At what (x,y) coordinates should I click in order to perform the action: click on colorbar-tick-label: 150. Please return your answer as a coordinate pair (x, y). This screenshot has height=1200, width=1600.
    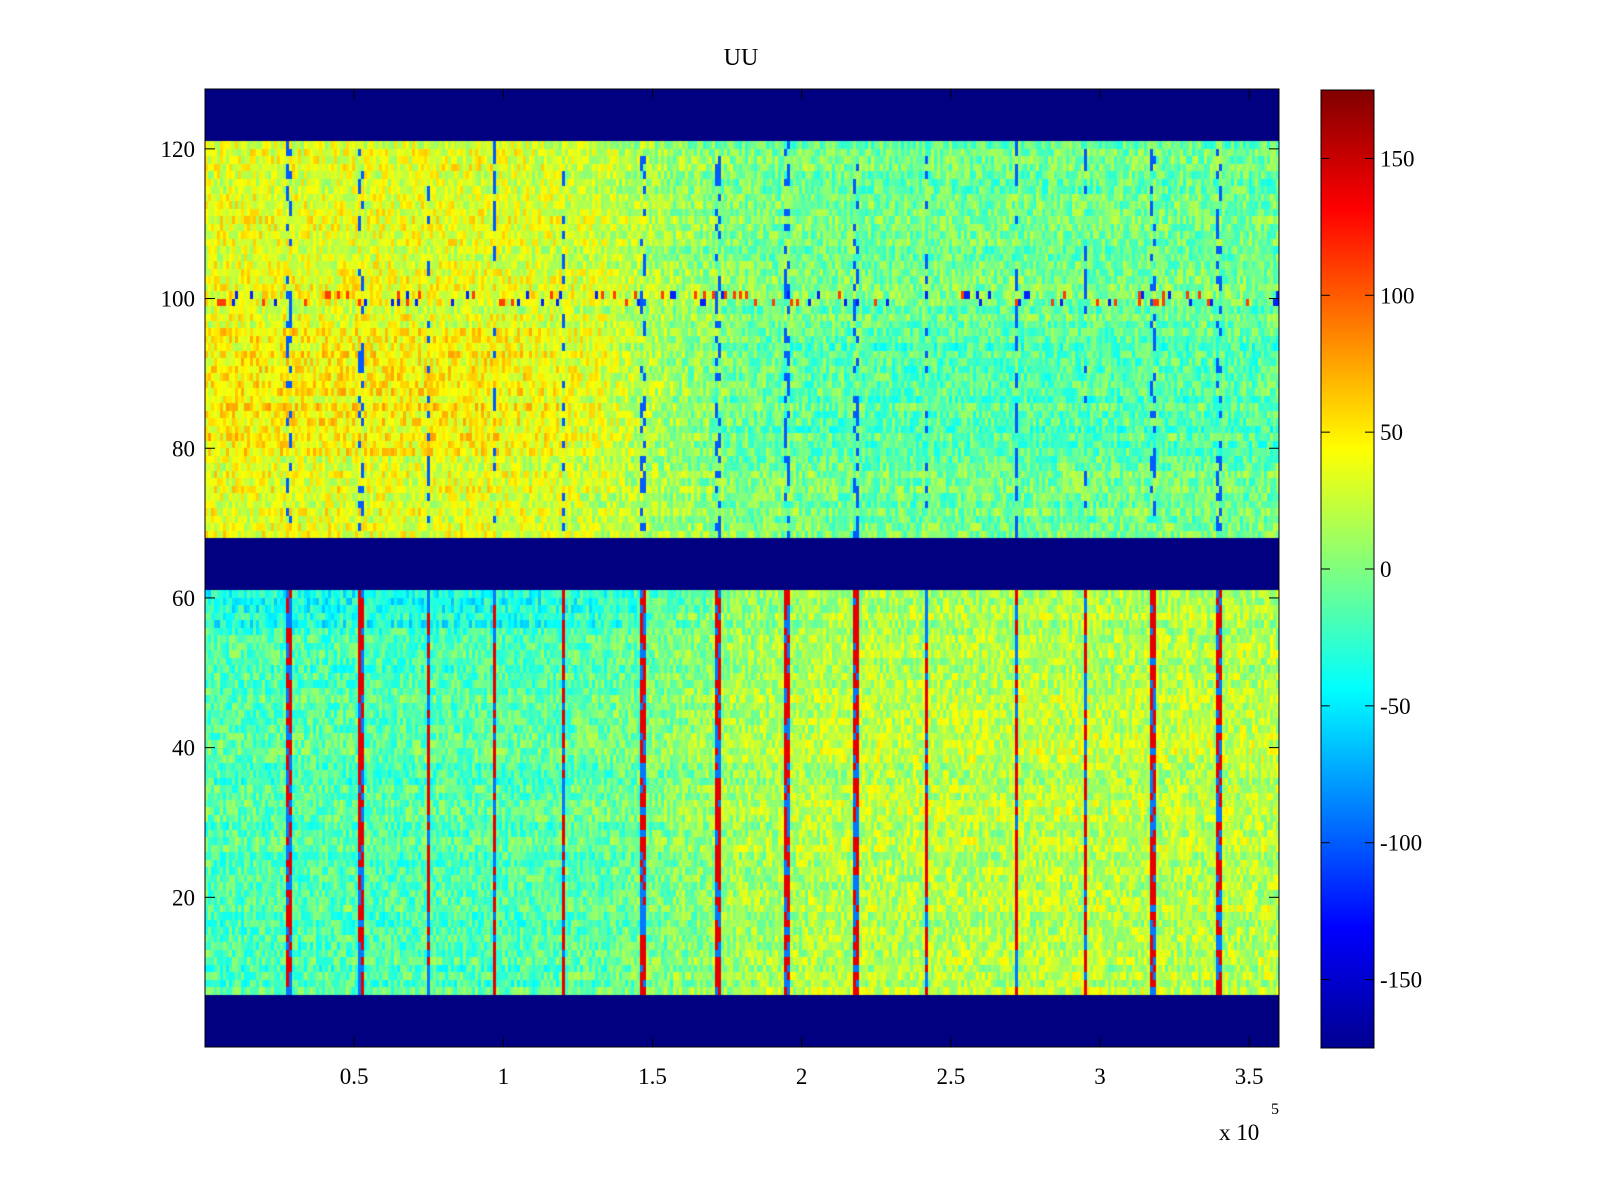
    Looking at the image, I should click on (1397, 158).